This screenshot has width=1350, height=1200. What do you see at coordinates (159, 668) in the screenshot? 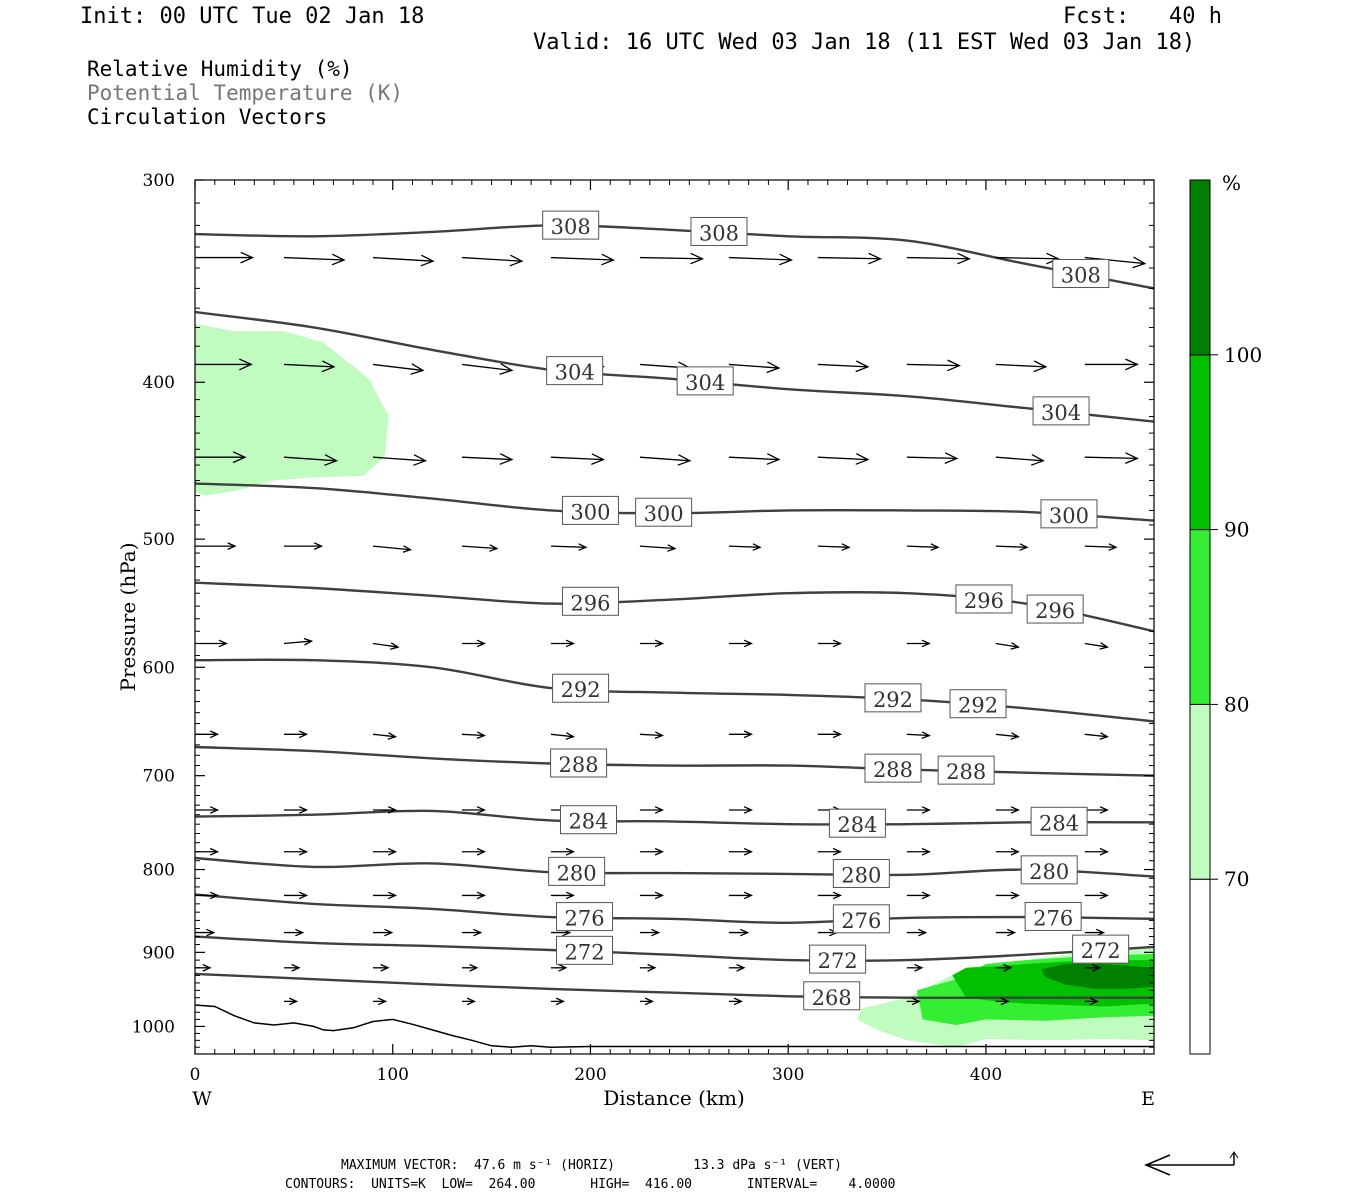
I see `y-tick-label-600: 600` at bounding box center [159, 668].